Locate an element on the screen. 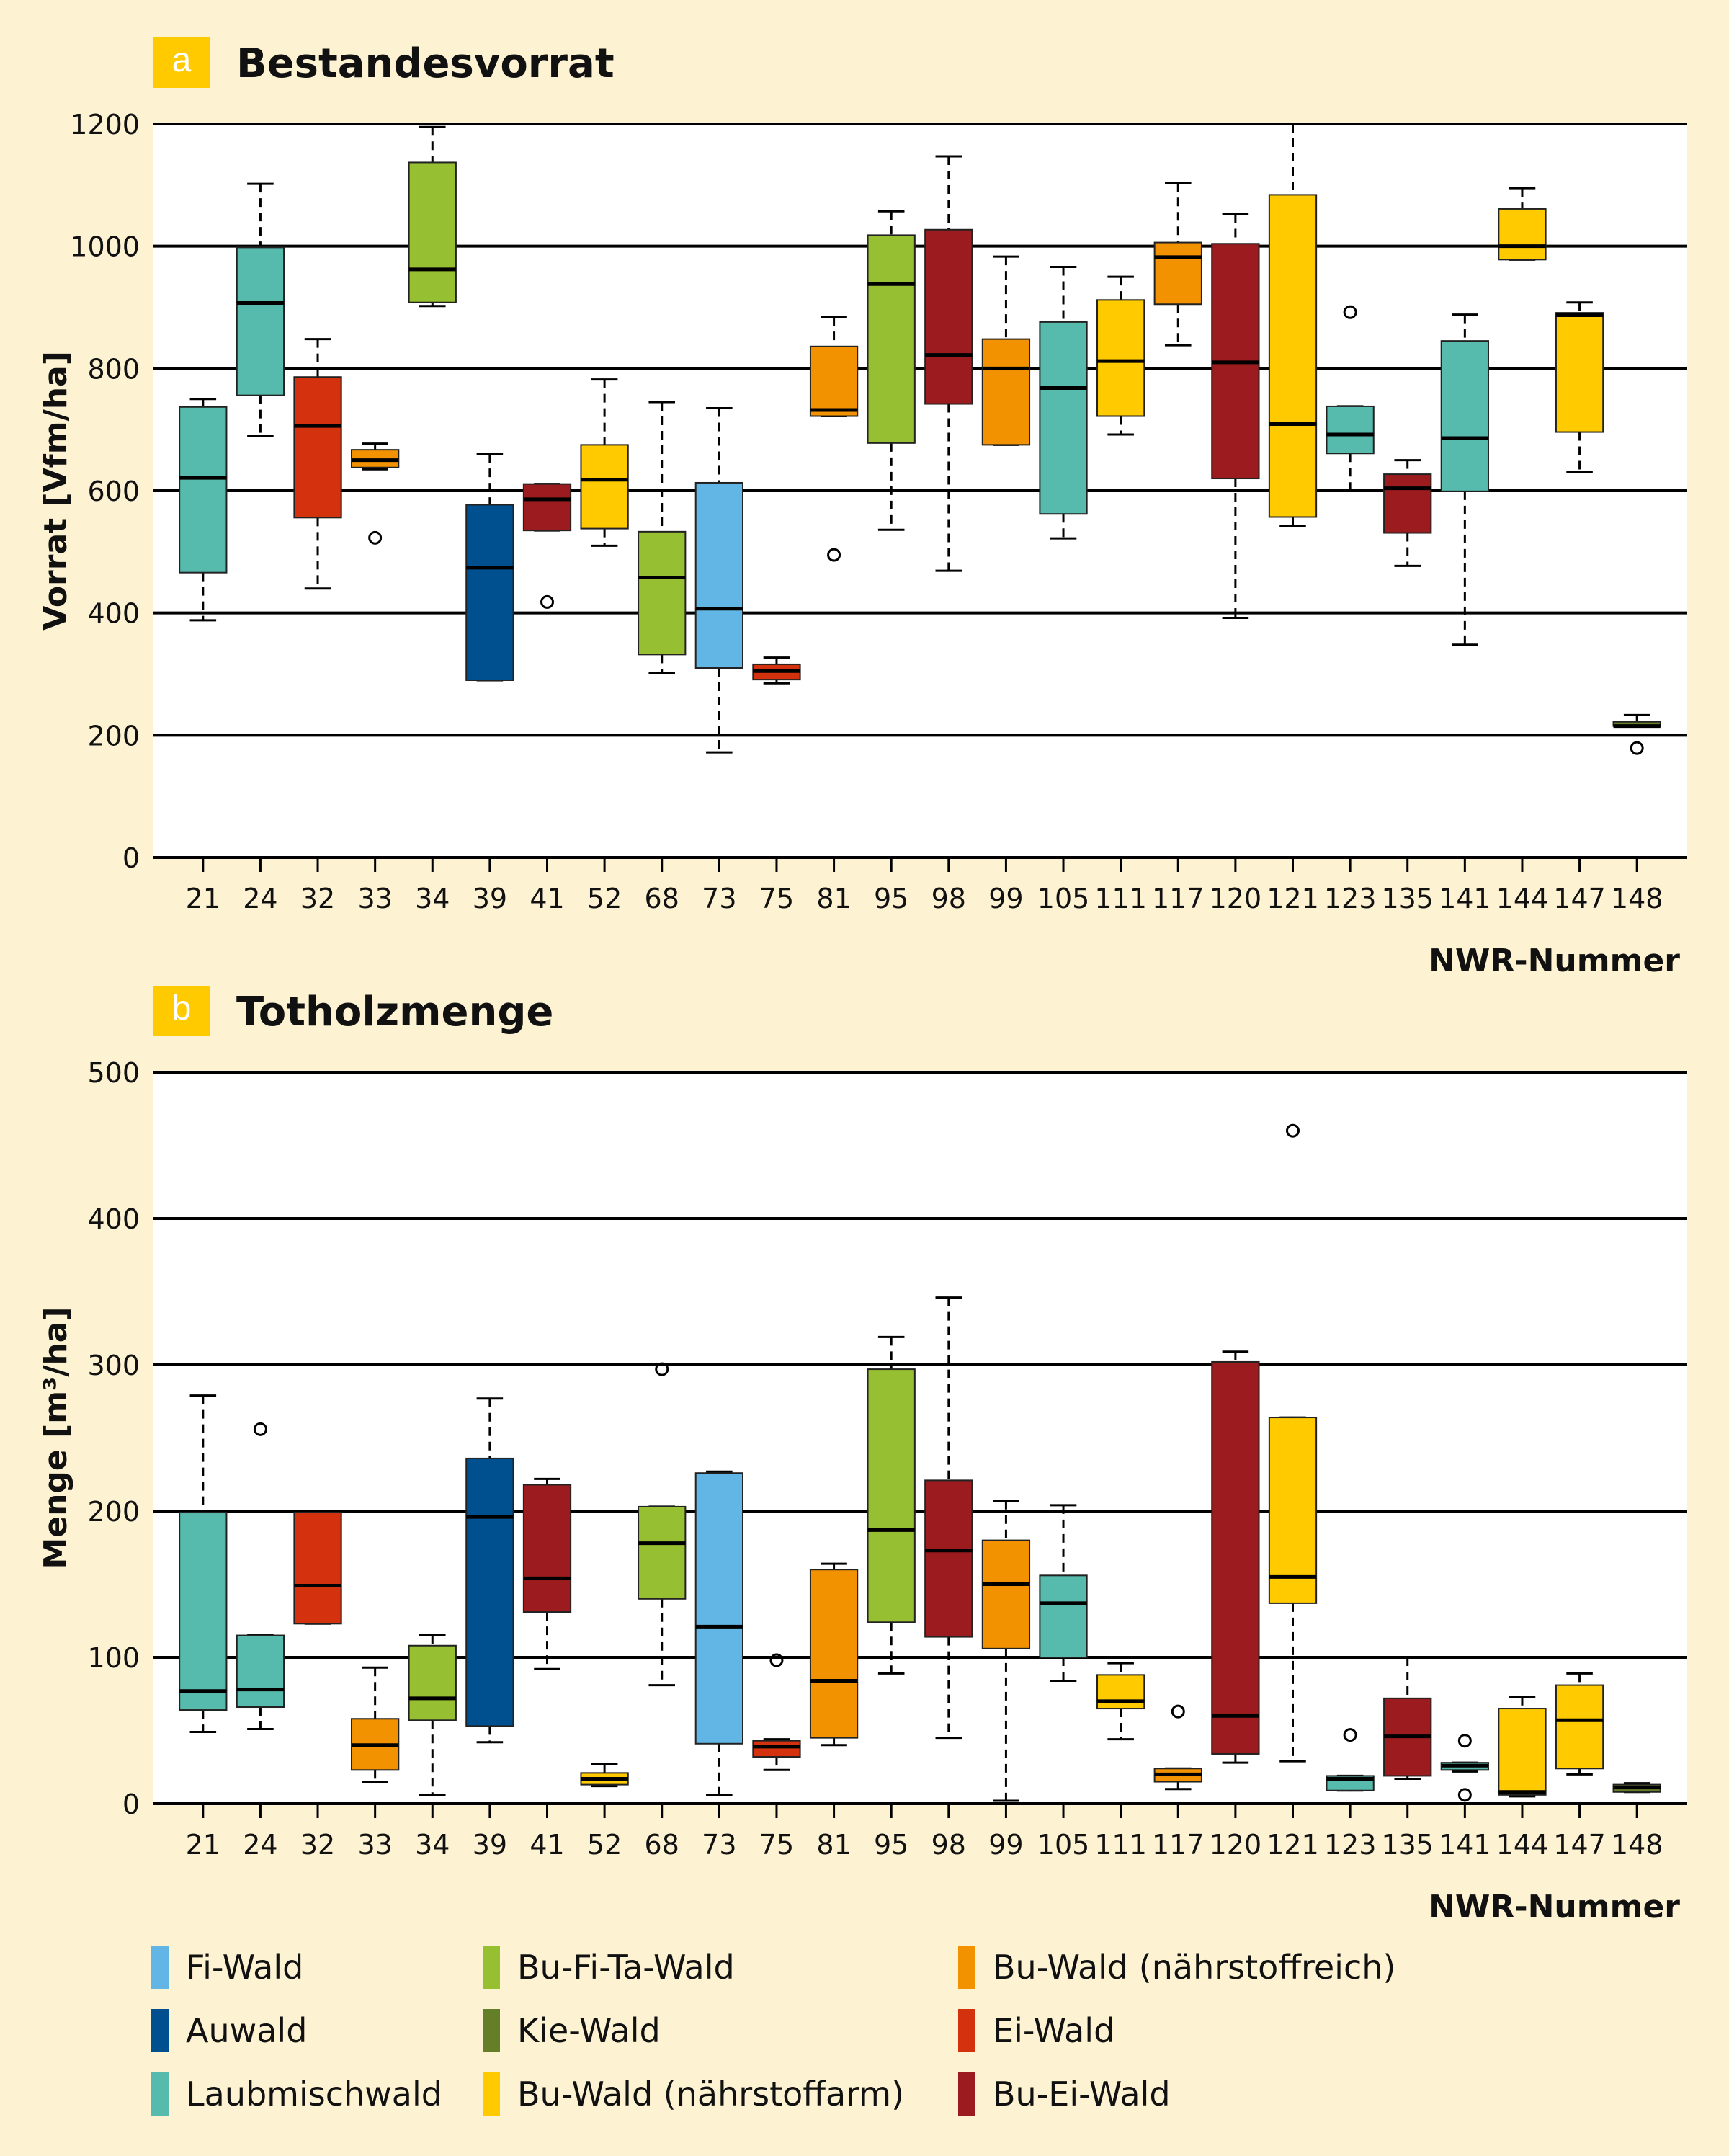 The image size is (1729, 2156). x-tick-label: 135 is located at coordinates (1408, 898).